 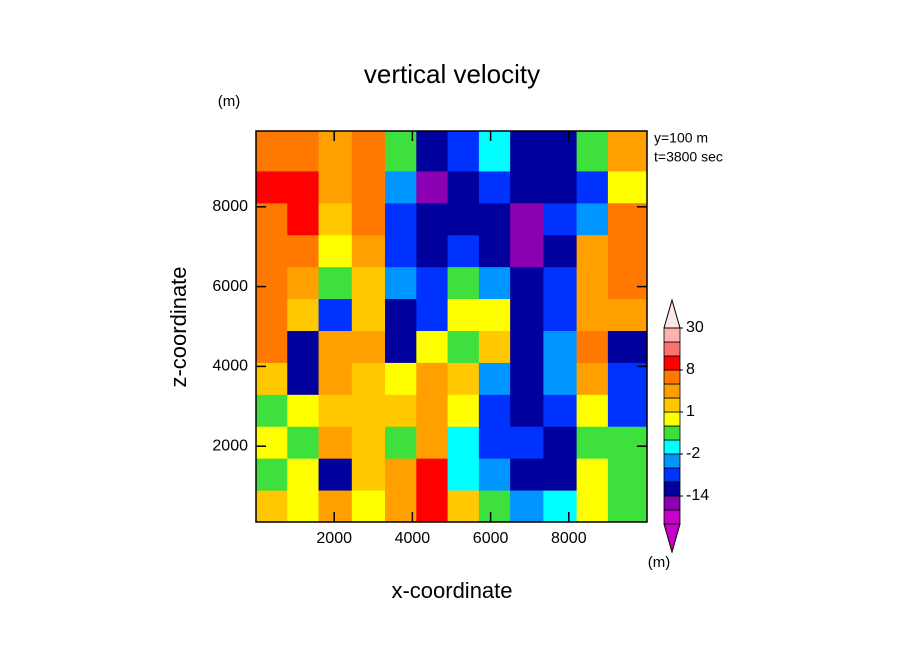 I want to click on chart-title: vertical velocity, so click(x=452, y=74).